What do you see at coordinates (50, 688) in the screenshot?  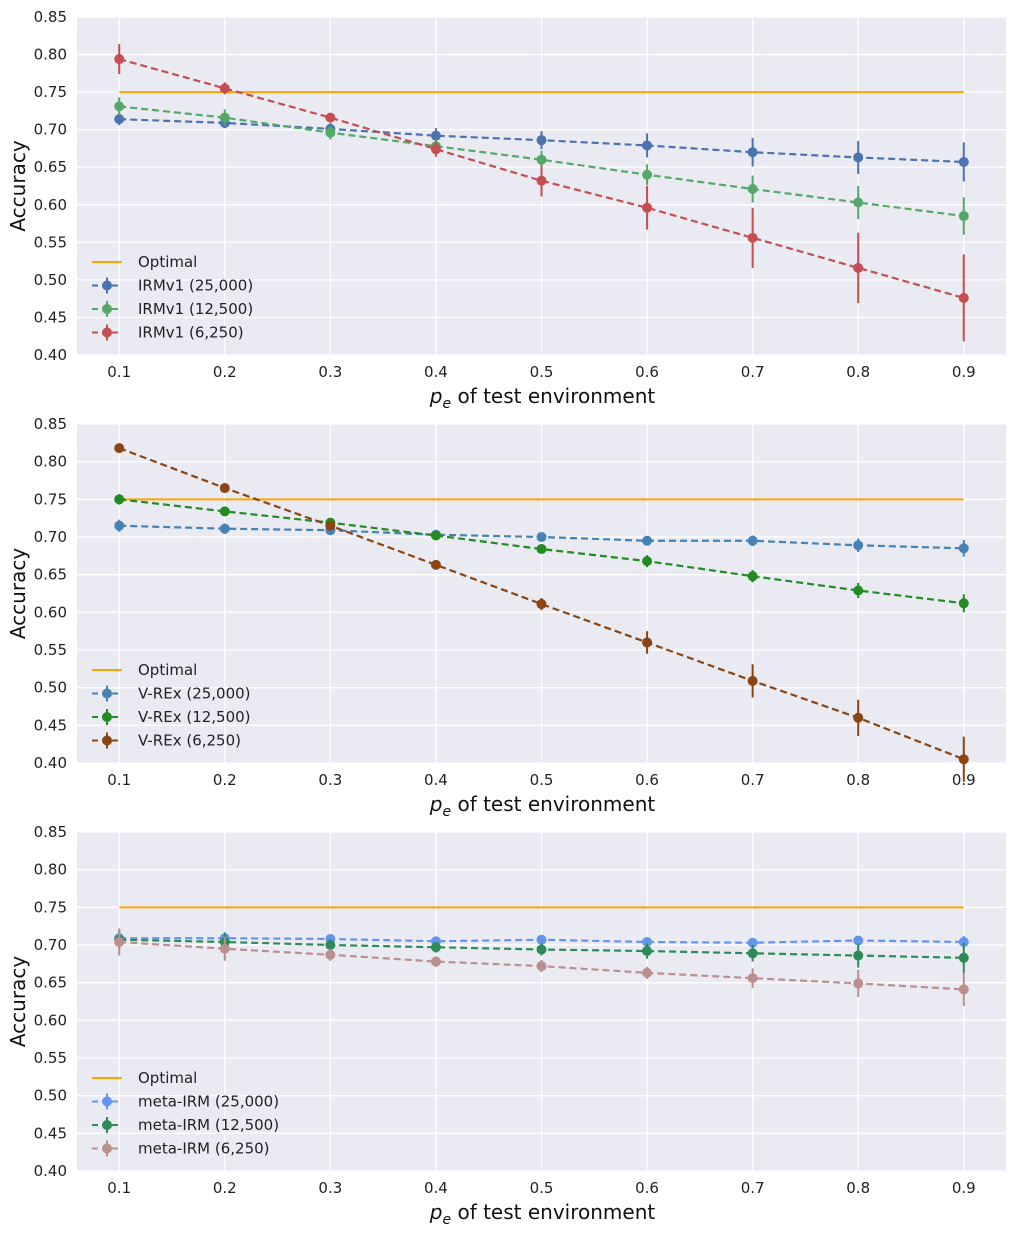 I see `y-tick-label: 0.50` at bounding box center [50, 688].